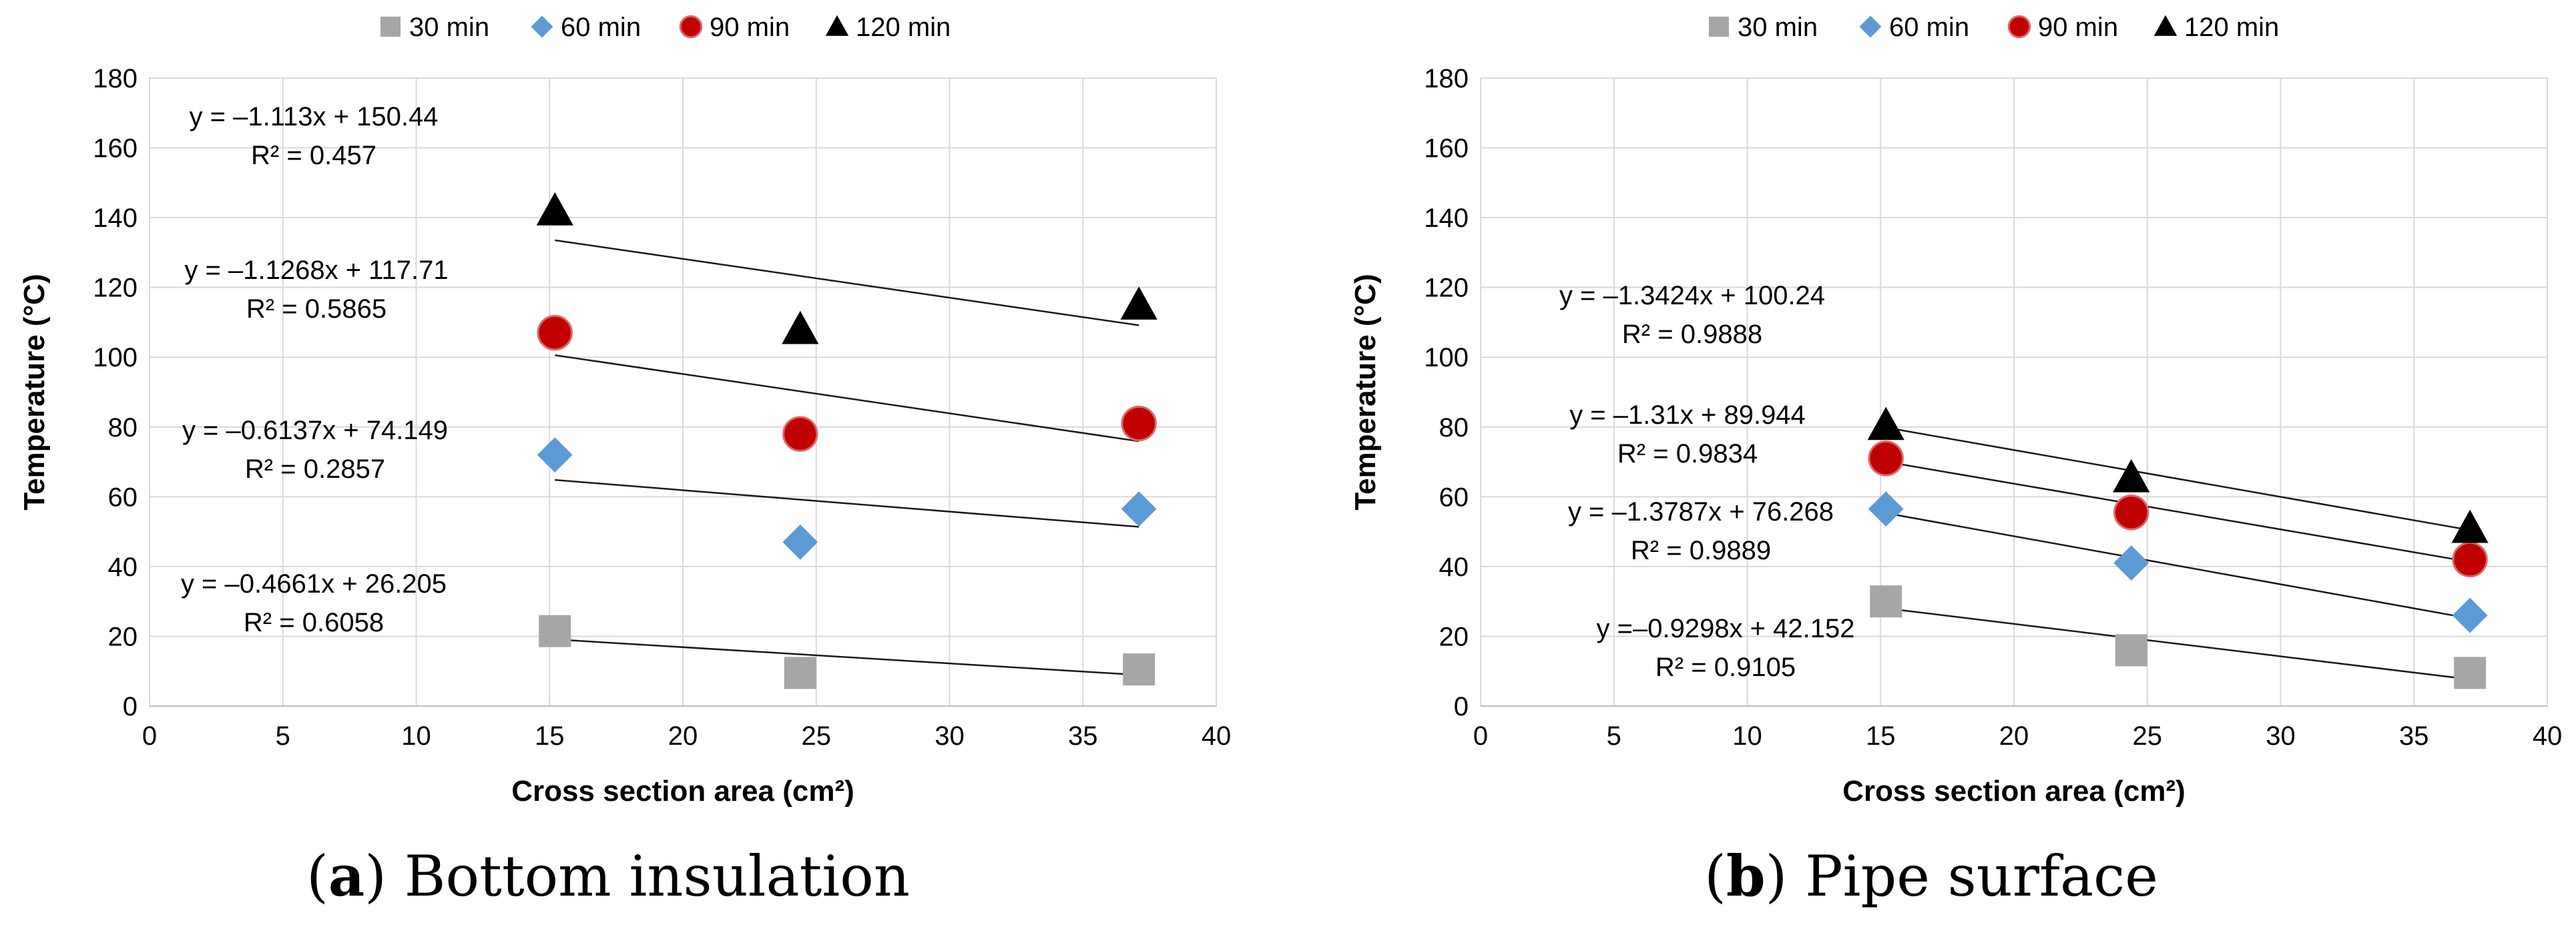 This screenshot has height=941, width=2576. Describe the element at coordinates (750, 28) in the screenshot. I see `legend-label: 90 min` at that location.